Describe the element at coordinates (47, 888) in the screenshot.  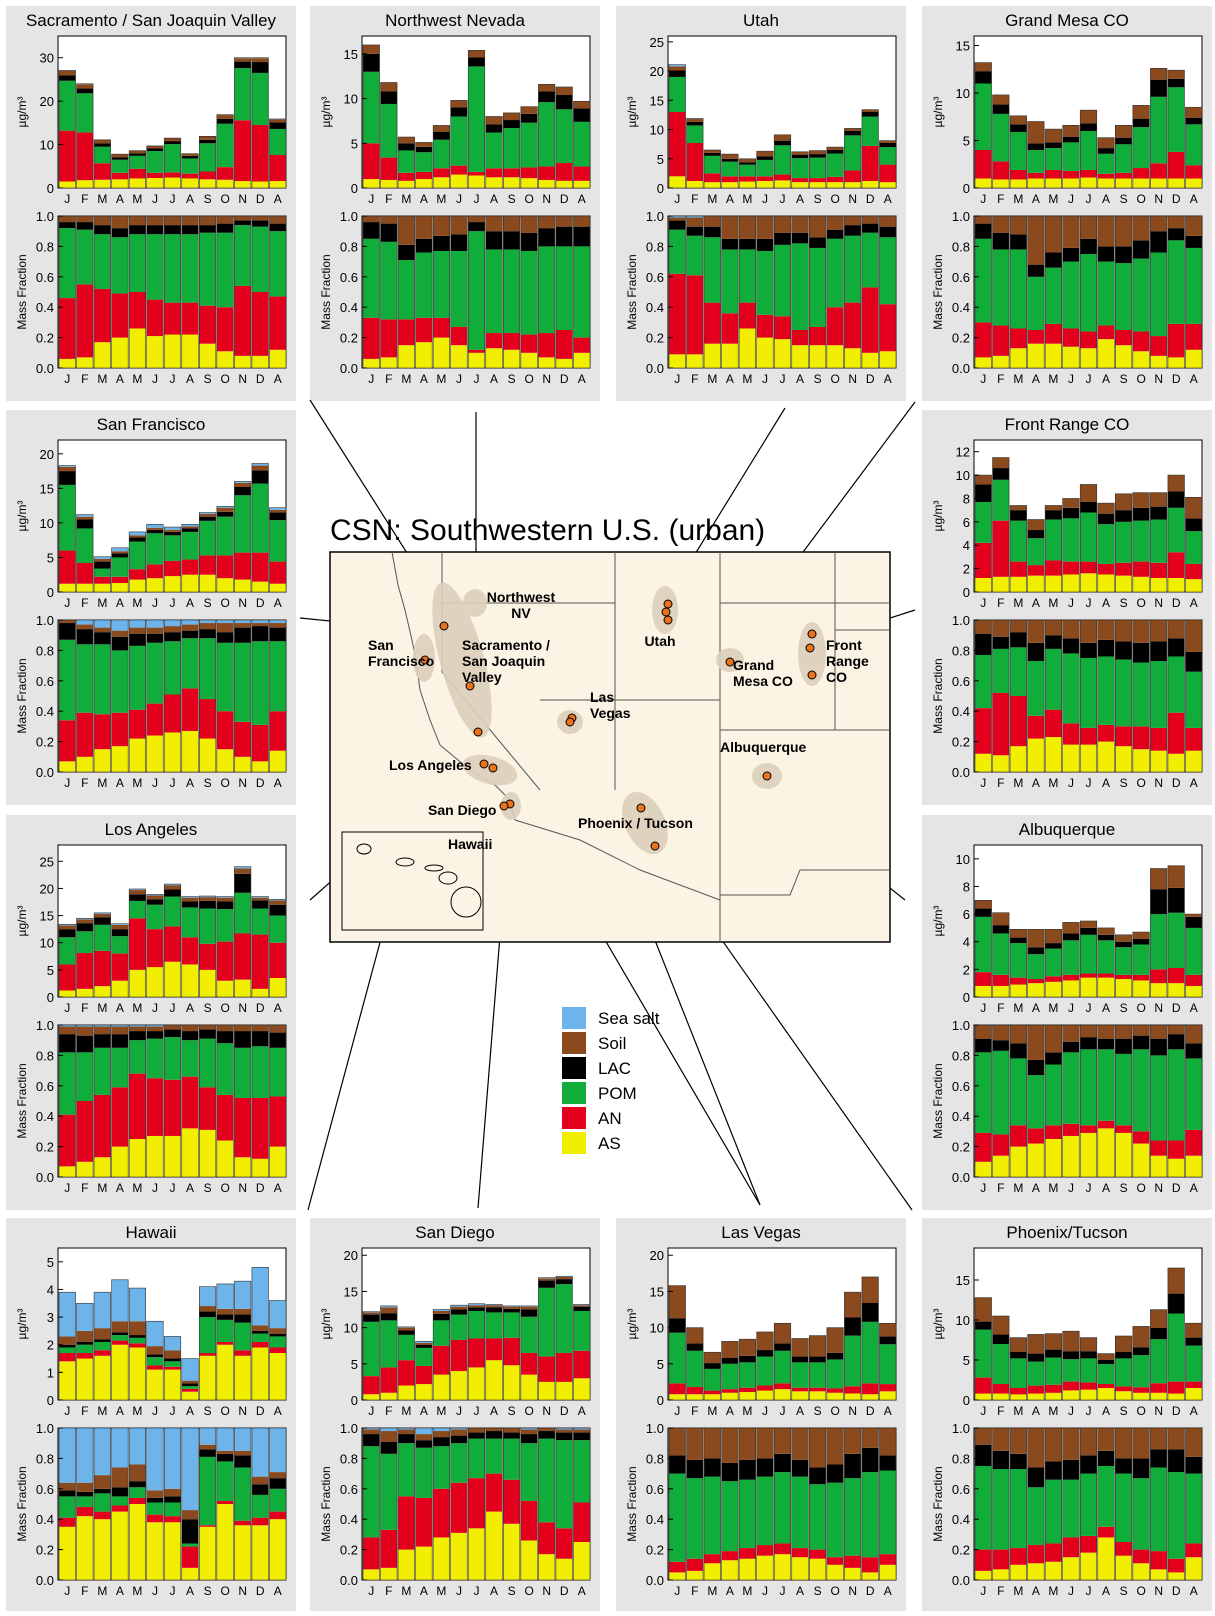
I see `y-tick-label: 20` at that location.